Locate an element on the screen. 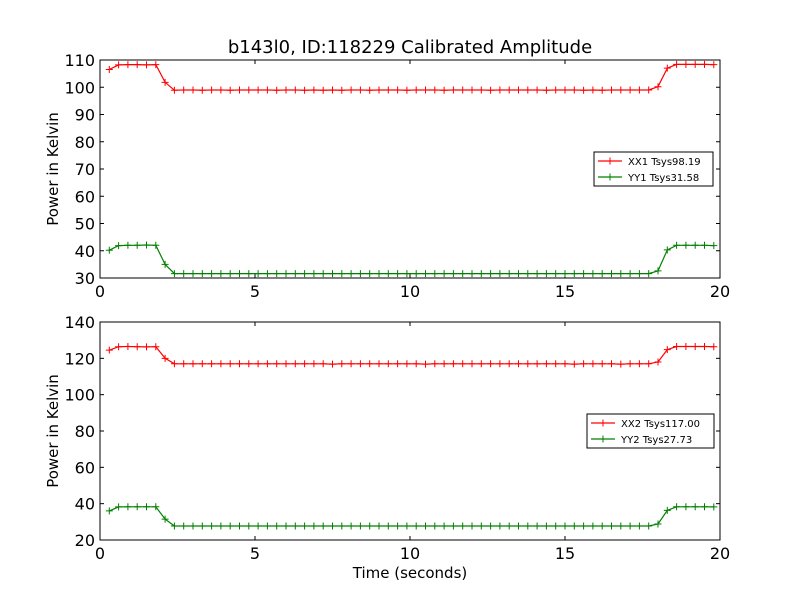  x-tick-label: 10 is located at coordinates (410, 291).